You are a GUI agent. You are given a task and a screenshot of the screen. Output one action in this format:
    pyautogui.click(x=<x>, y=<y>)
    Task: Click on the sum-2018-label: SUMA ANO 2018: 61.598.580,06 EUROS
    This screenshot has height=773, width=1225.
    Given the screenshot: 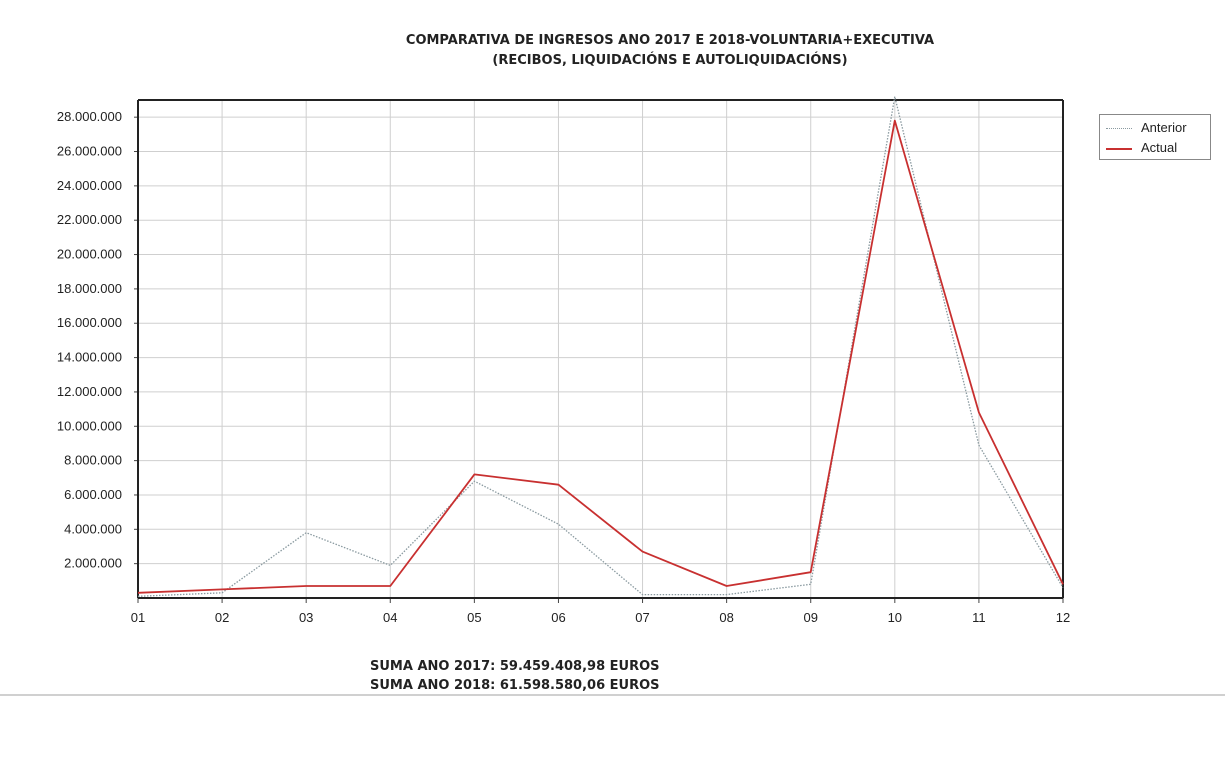 What is the action you would take?
    pyautogui.click(x=515, y=685)
    